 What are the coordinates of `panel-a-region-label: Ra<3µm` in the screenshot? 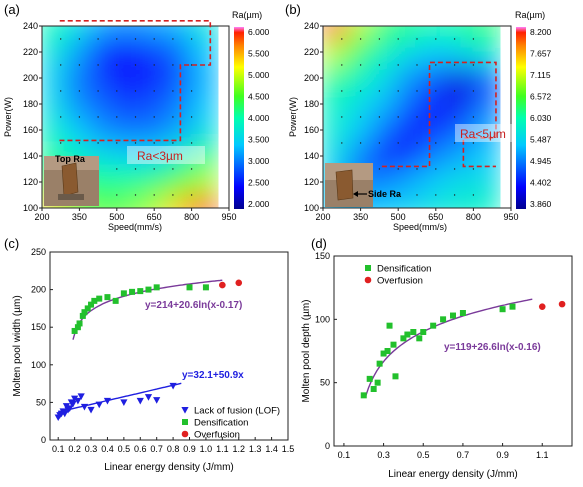 It's located at (160, 156).